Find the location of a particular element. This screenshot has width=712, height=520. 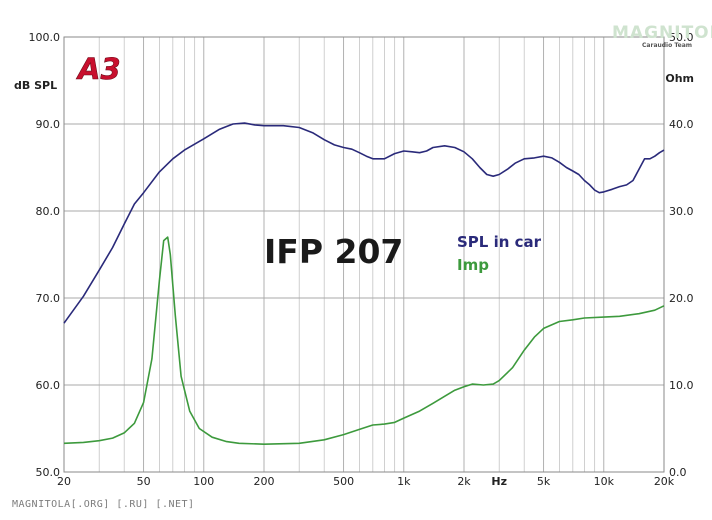

x-tick-label: 1k is located at coordinates (404, 481).